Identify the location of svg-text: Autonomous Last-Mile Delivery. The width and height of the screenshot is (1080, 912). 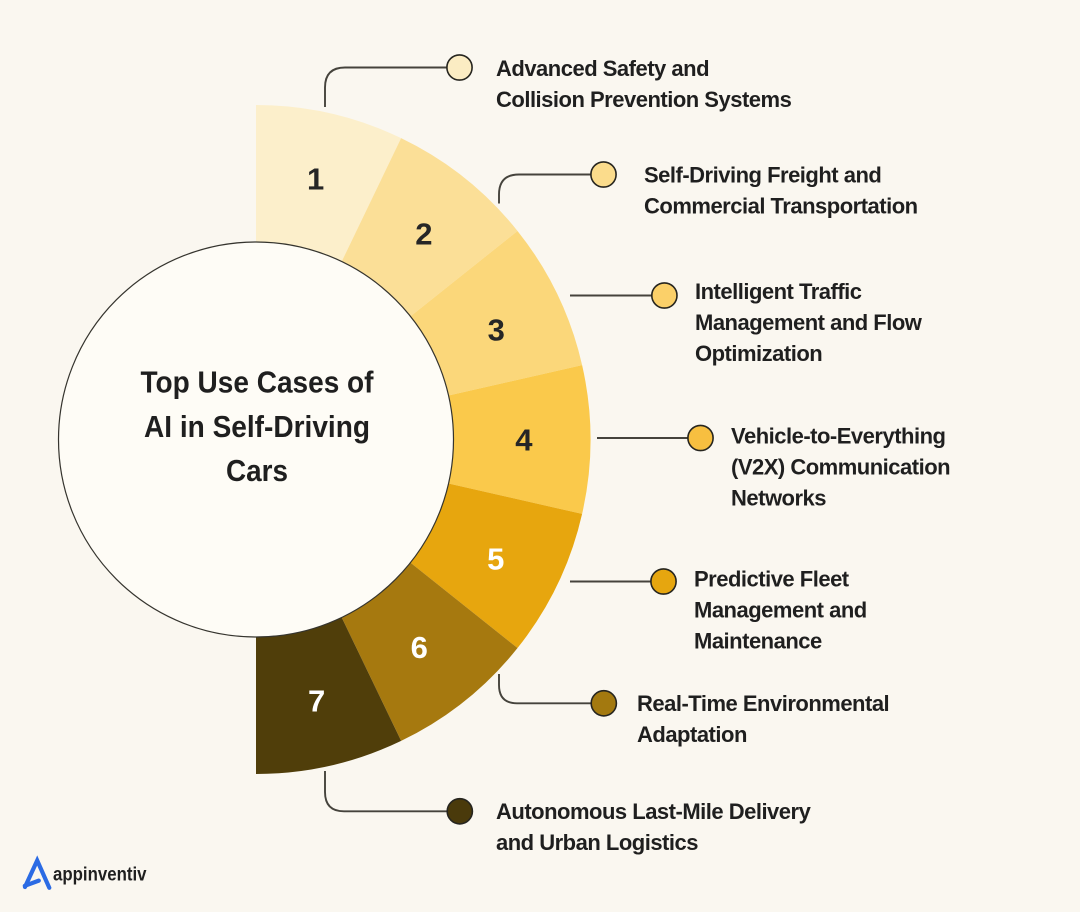
(654, 811).